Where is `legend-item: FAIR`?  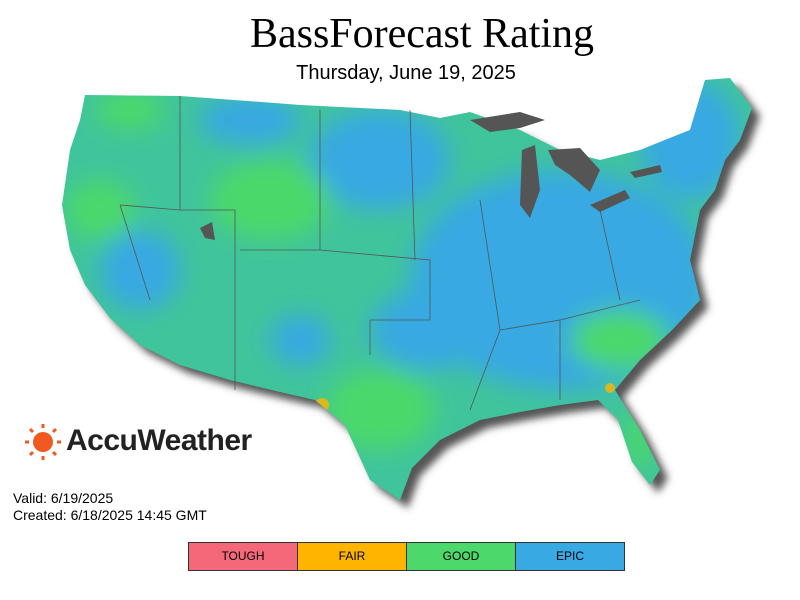
legend-item: FAIR is located at coordinates (352, 556).